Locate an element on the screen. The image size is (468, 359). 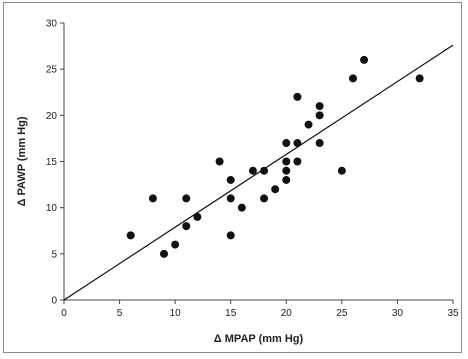
x-tick-label: 35 is located at coordinates (453, 313).